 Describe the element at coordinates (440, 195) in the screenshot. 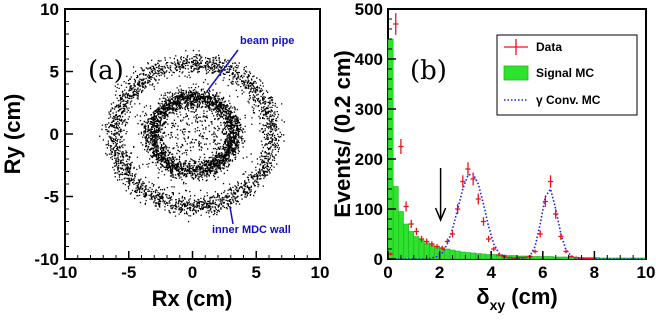

I see `cut-arrow` at that location.